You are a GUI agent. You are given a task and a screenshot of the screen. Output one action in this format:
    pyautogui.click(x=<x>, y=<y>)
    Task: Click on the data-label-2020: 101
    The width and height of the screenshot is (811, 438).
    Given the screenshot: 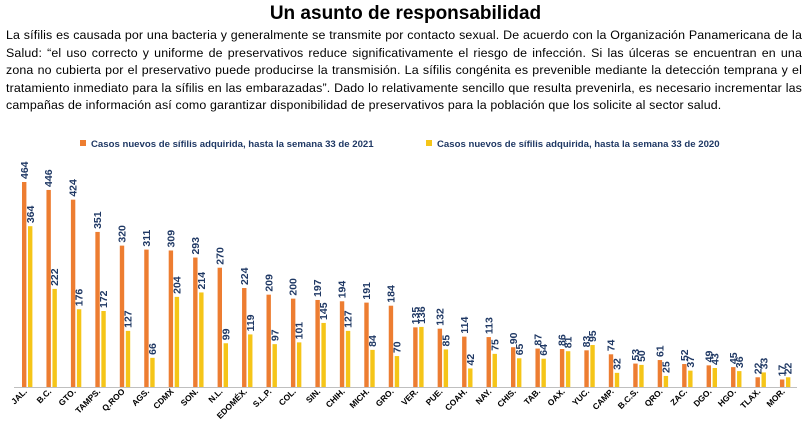 What is the action you would take?
    pyautogui.click(x=300, y=331)
    